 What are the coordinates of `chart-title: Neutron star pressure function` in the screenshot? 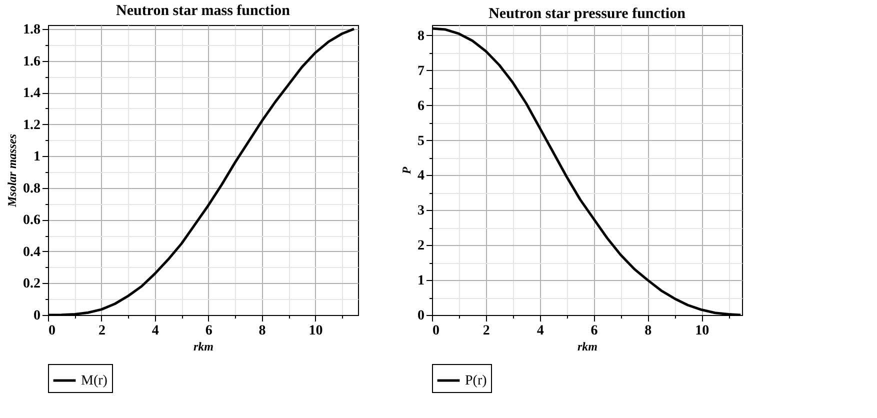 It's located at (587, 14).